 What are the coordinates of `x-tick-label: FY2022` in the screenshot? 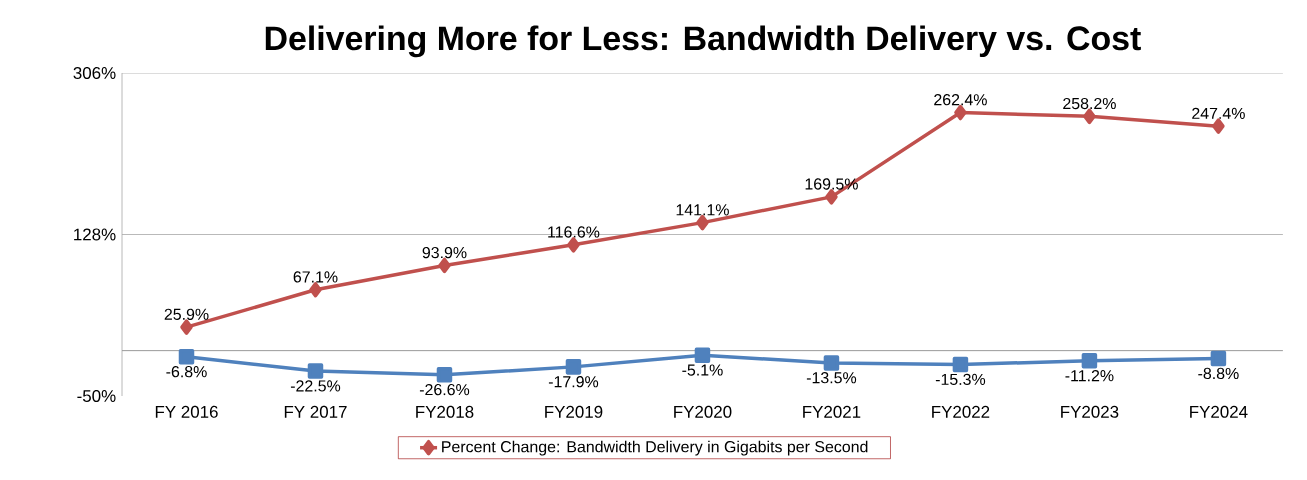 It's located at (961, 411).